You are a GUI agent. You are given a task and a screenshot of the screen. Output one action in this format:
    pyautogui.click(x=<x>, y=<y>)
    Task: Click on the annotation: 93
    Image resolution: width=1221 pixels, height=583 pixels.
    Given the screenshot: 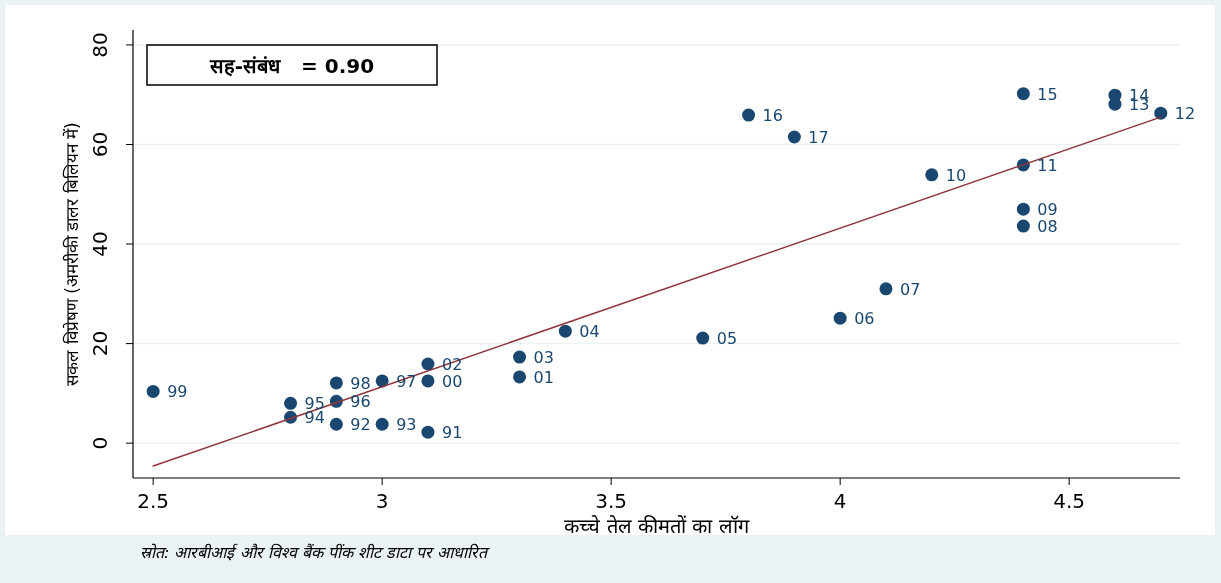 What is the action you would take?
    pyautogui.click(x=406, y=425)
    